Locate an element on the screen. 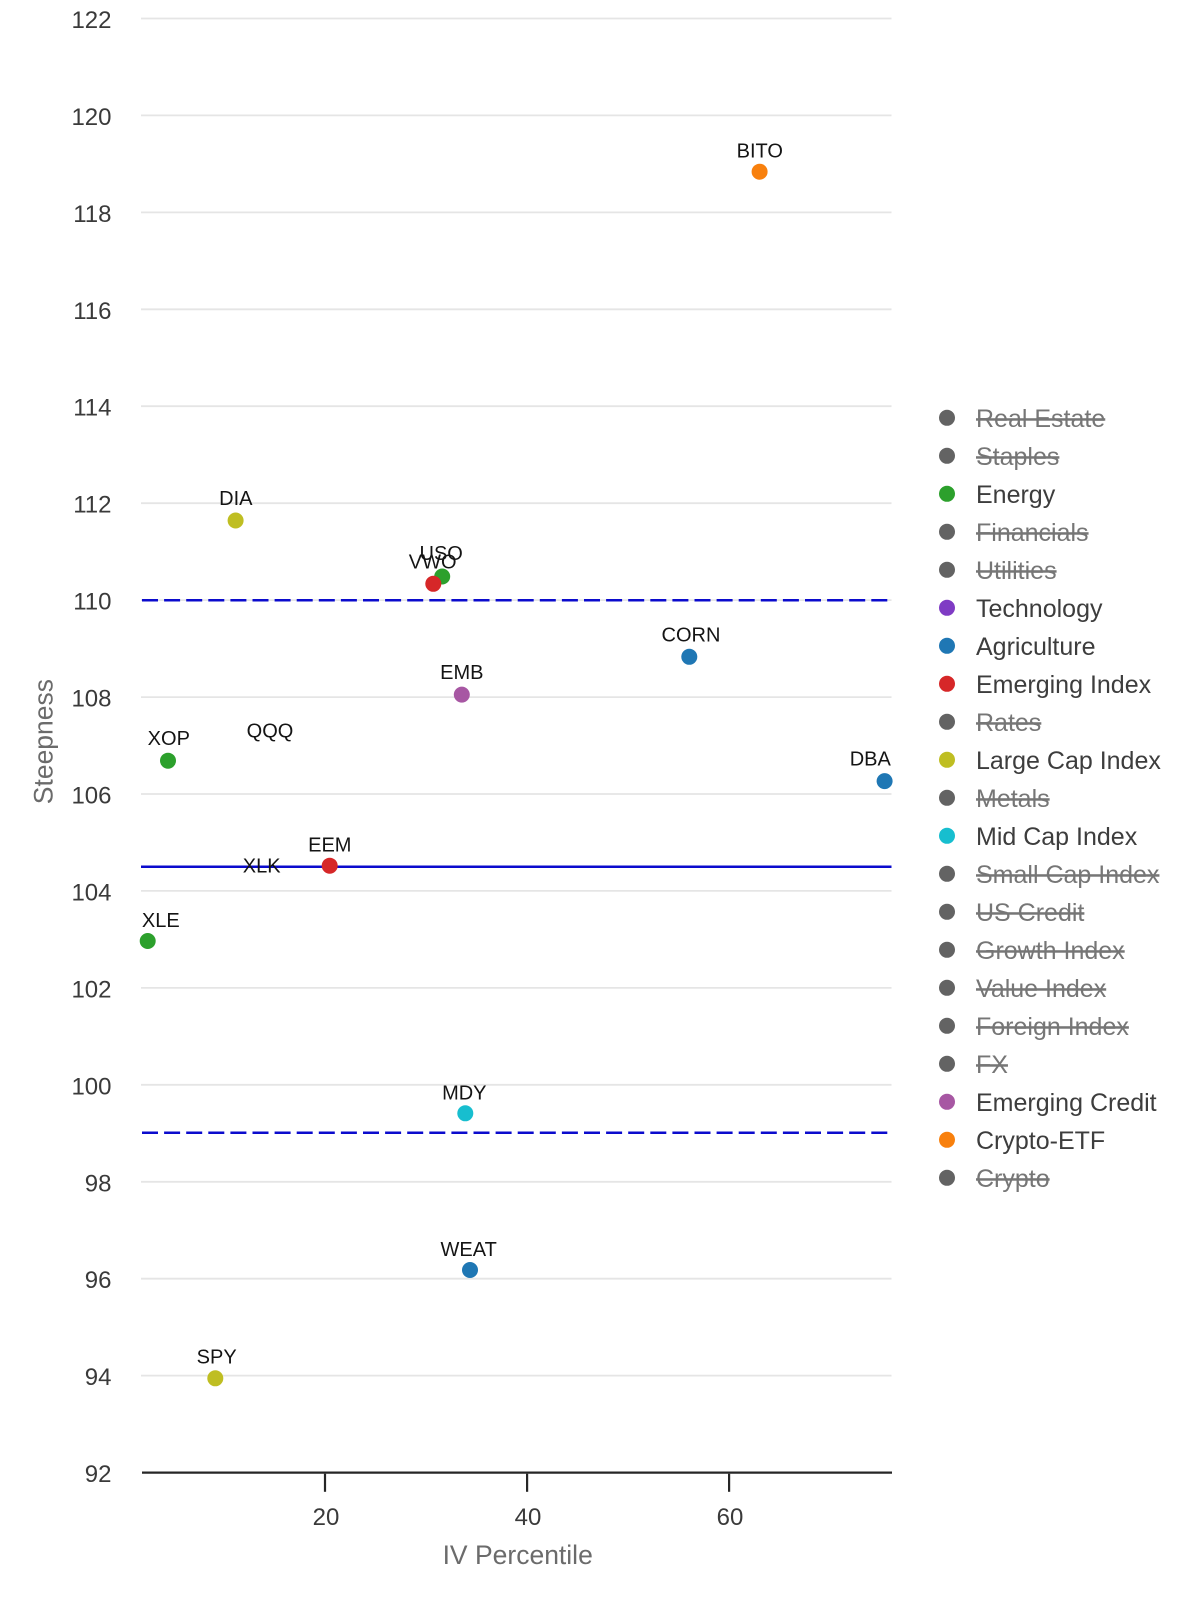 The width and height of the screenshot is (1200, 1600). svg-text: WEAT is located at coordinates (469, 1250).